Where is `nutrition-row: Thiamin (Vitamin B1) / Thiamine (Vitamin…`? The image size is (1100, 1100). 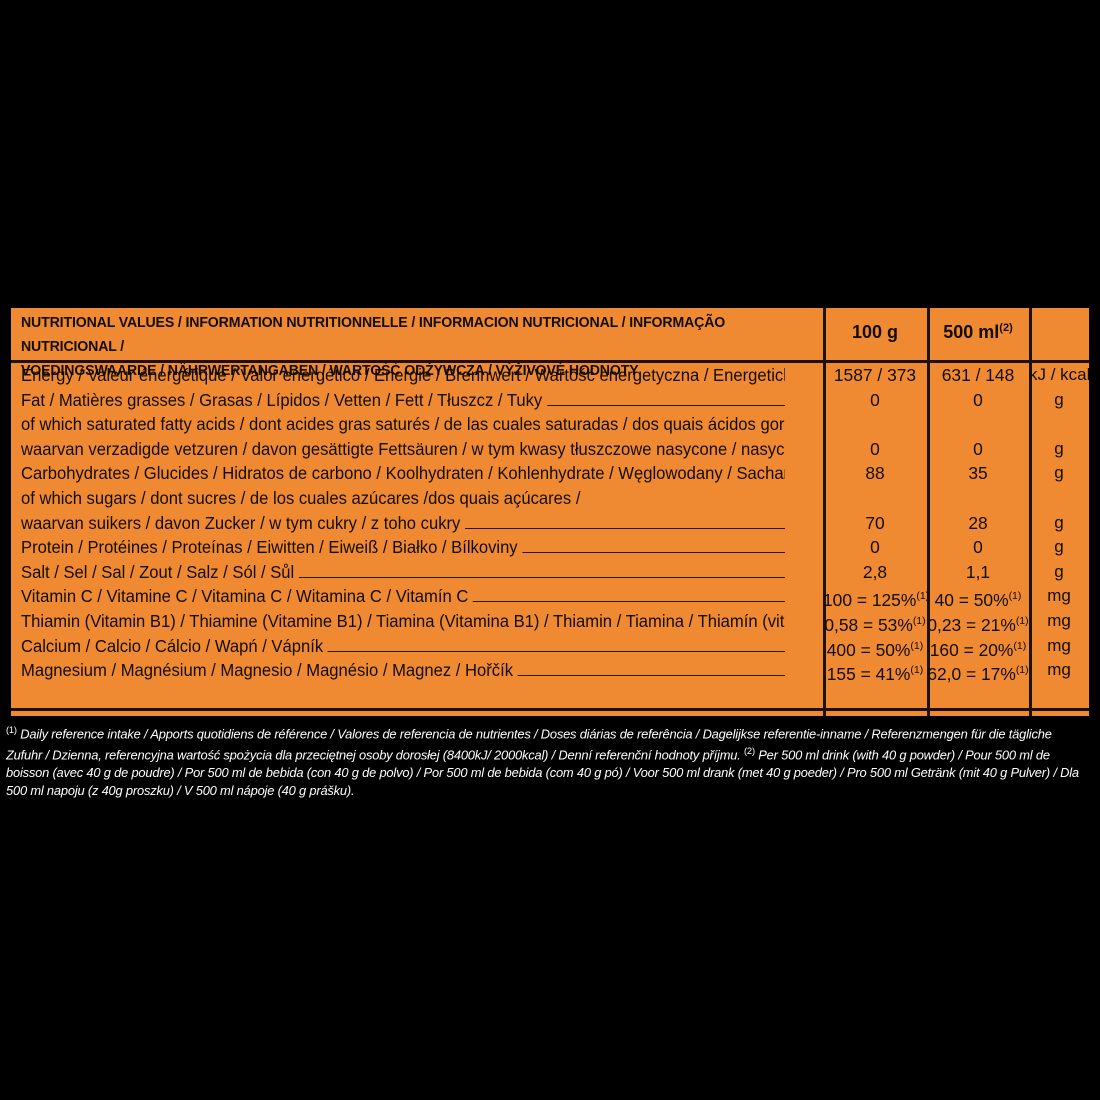
nutrition-row: Thiamin (Vitamin B1) / Thiamine (Vitamin… is located at coordinates (550, 622).